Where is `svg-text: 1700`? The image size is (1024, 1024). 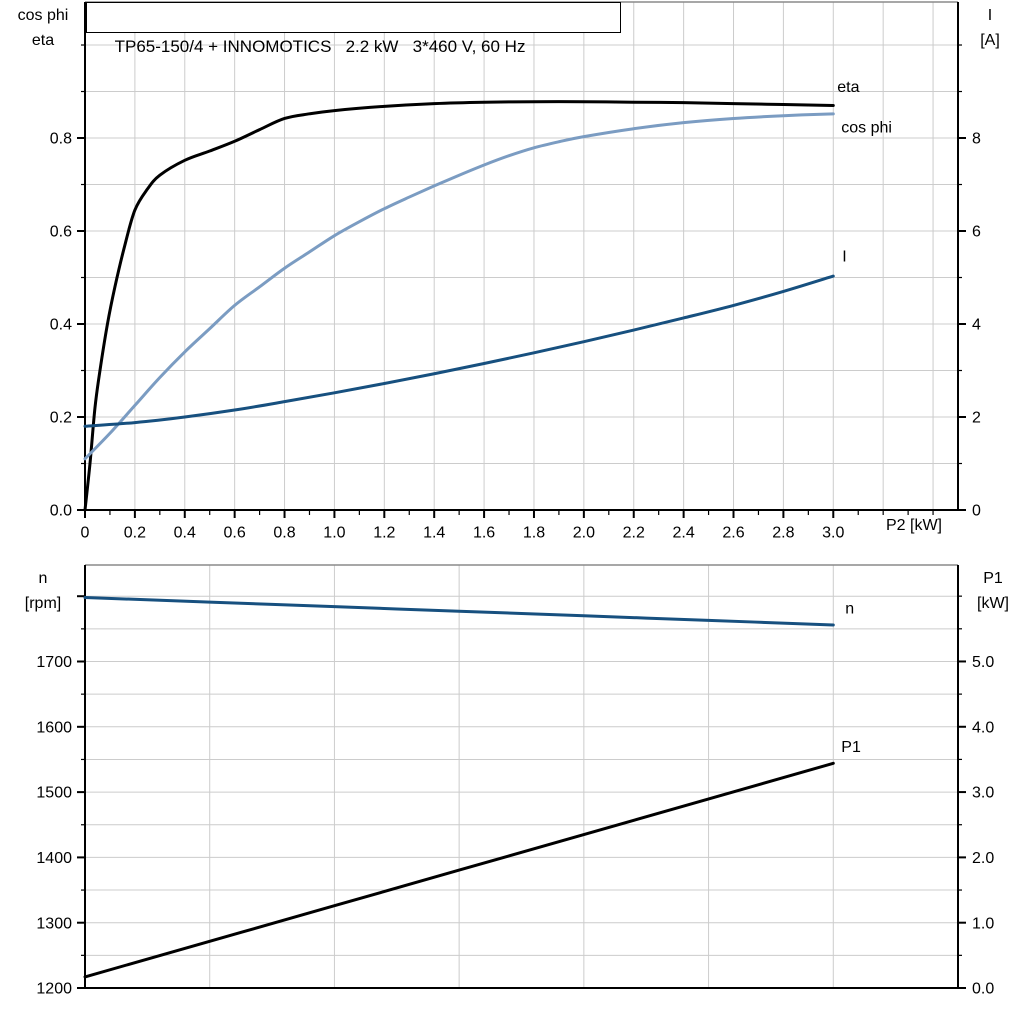
svg-text: 1700 is located at coordinates (54, 662).